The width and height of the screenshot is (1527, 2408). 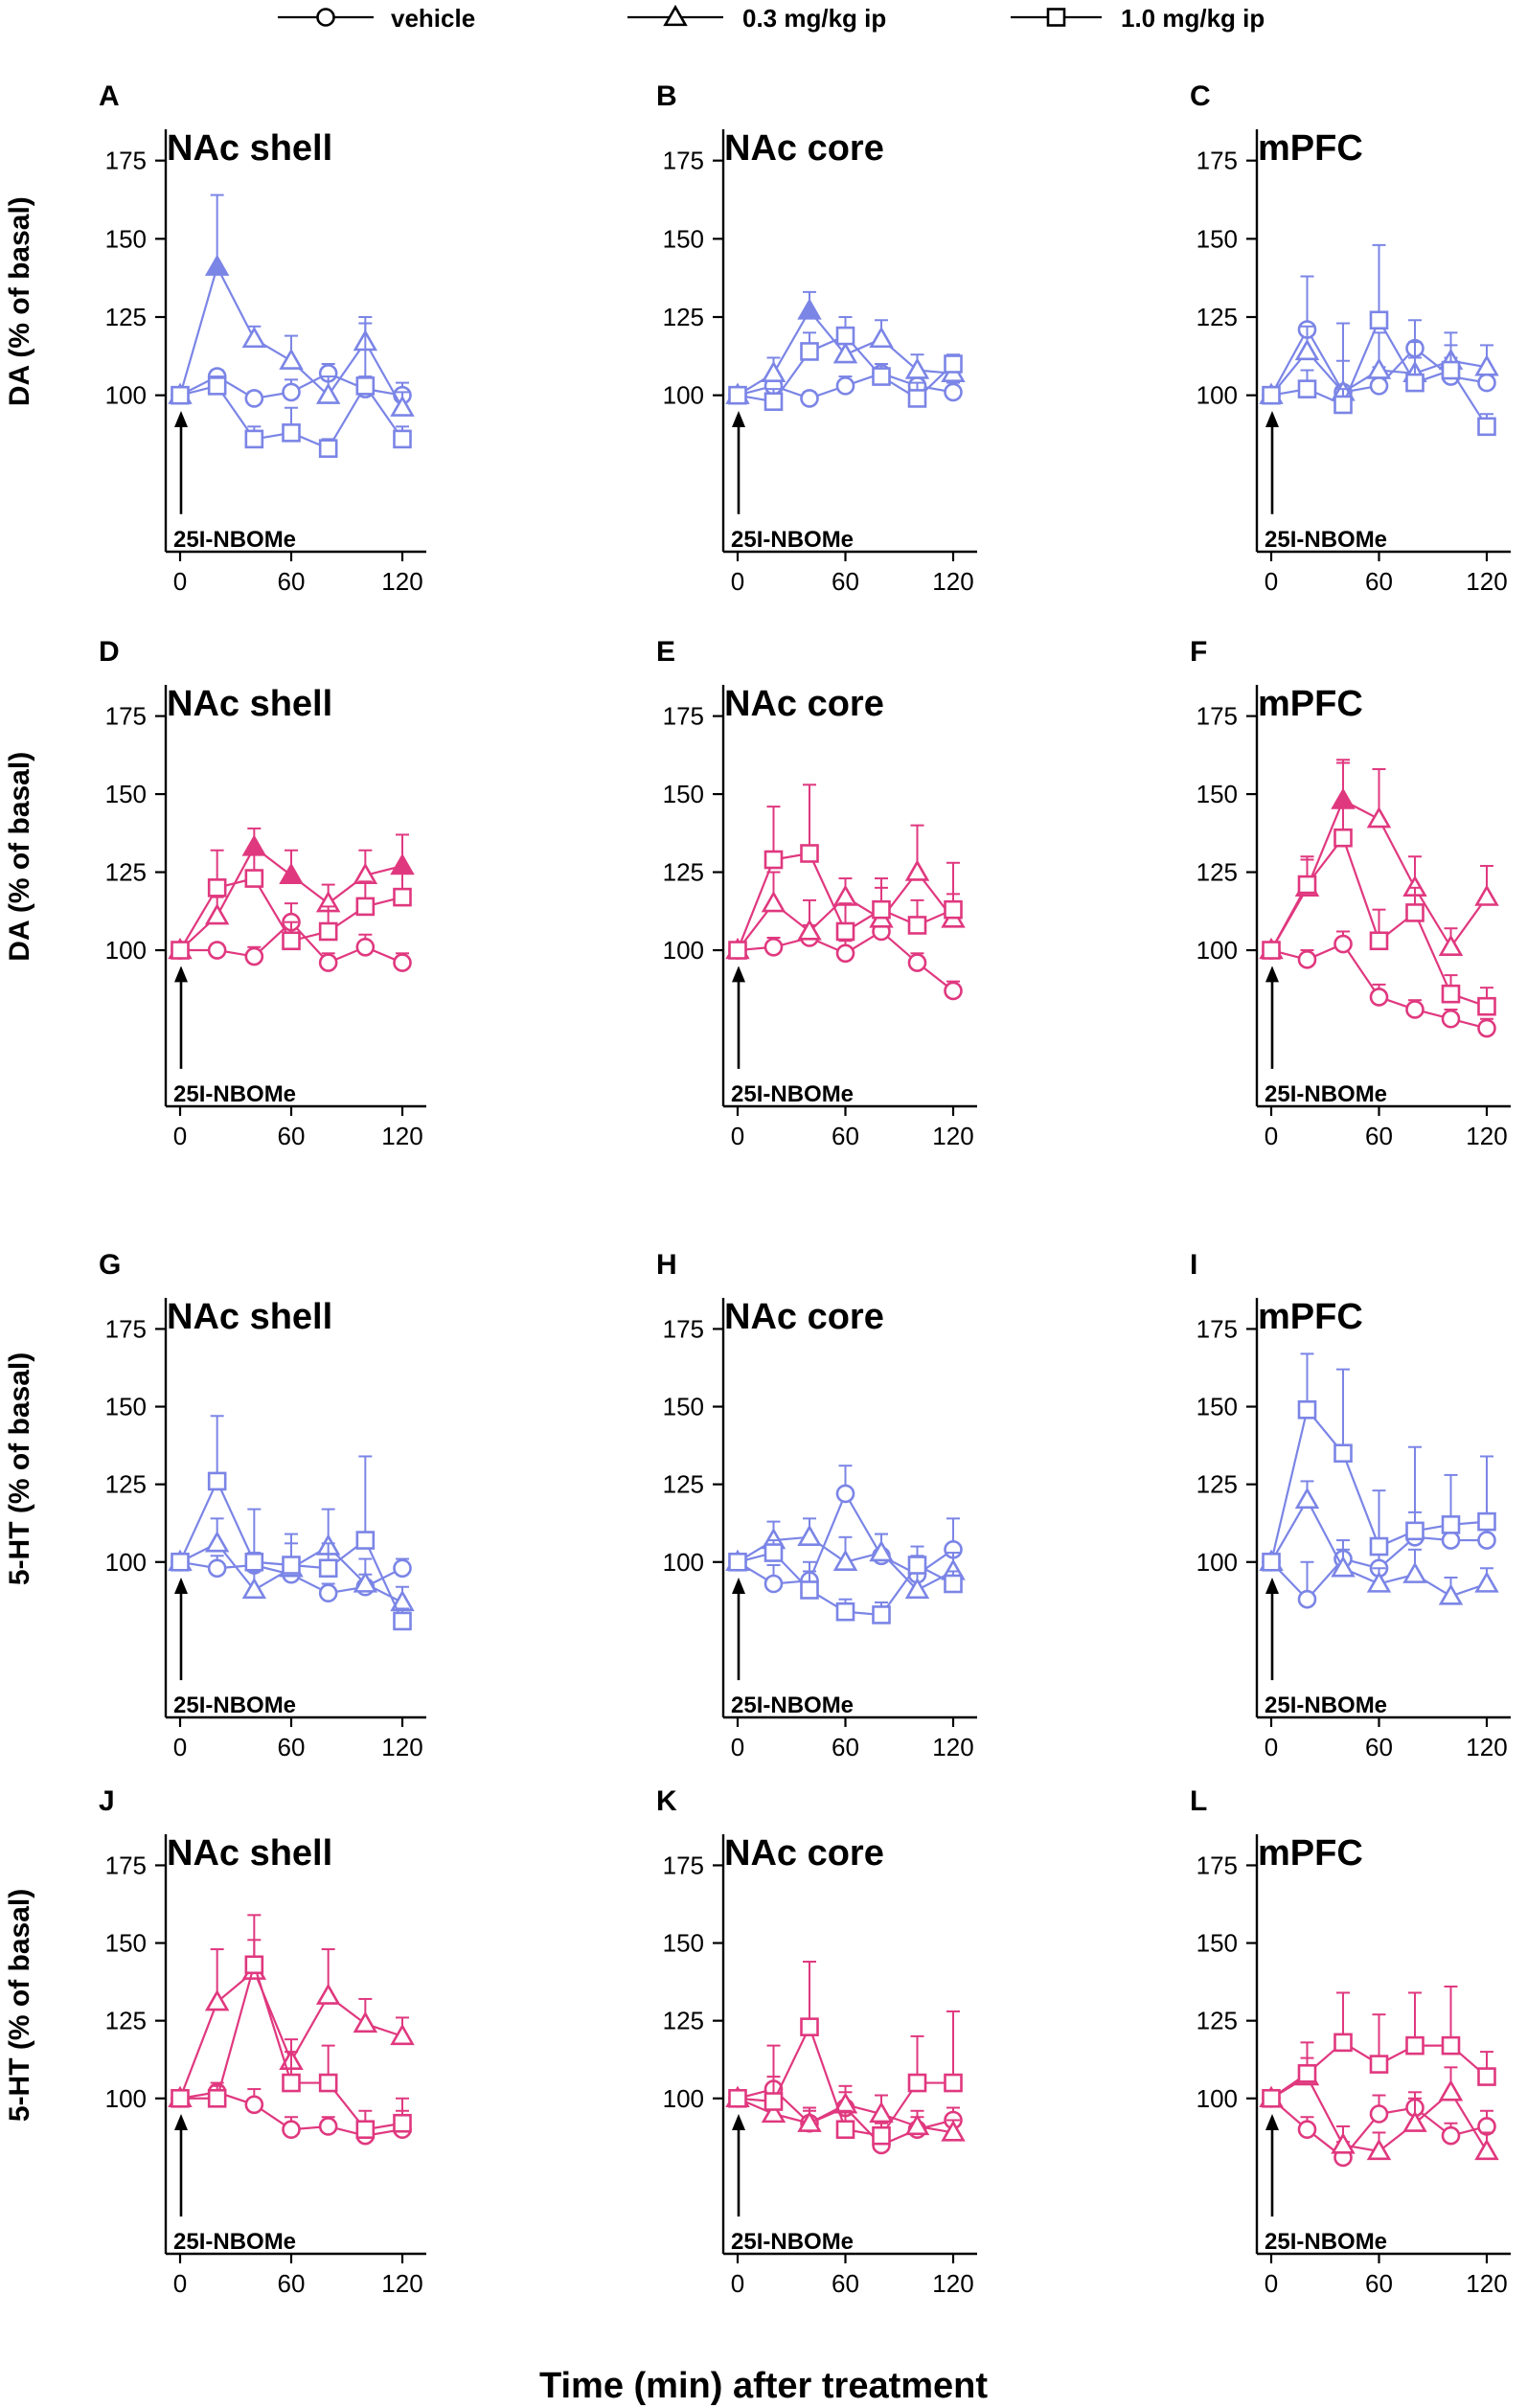 I want to click on legend-label: 0.3 mg/kg ip, so click(x=814, y=18).